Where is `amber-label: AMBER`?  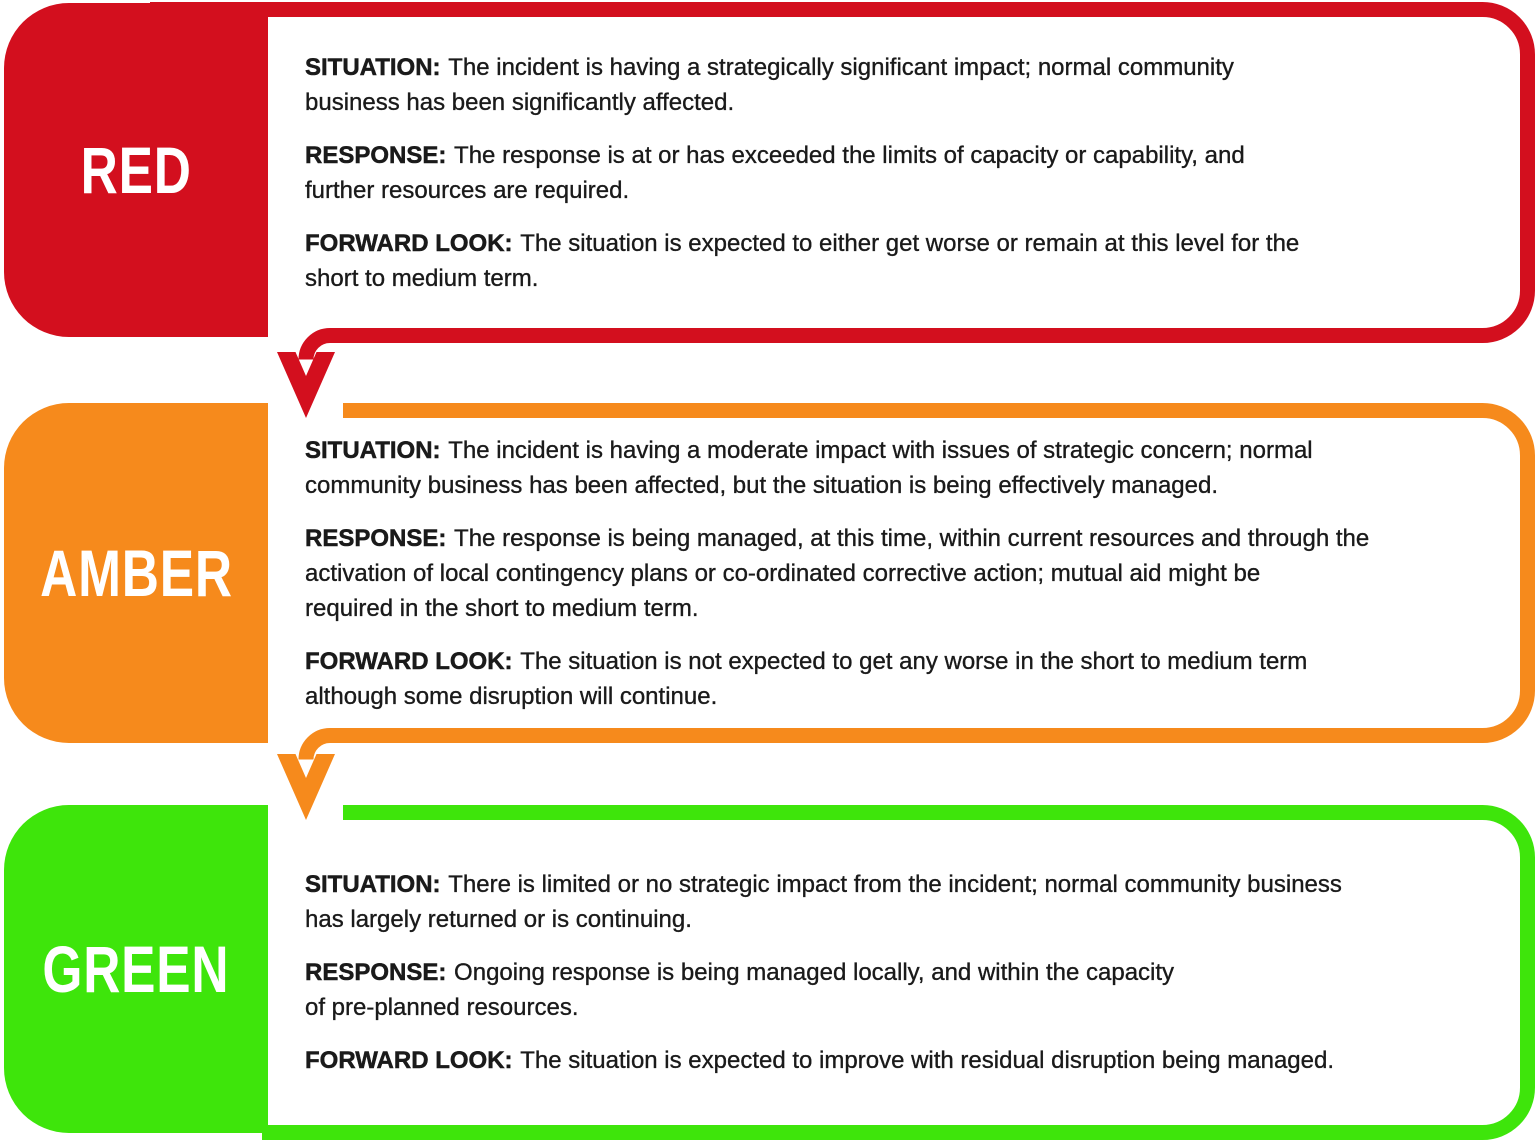
amber-label: AMBER is located at coordinates (136, 573).